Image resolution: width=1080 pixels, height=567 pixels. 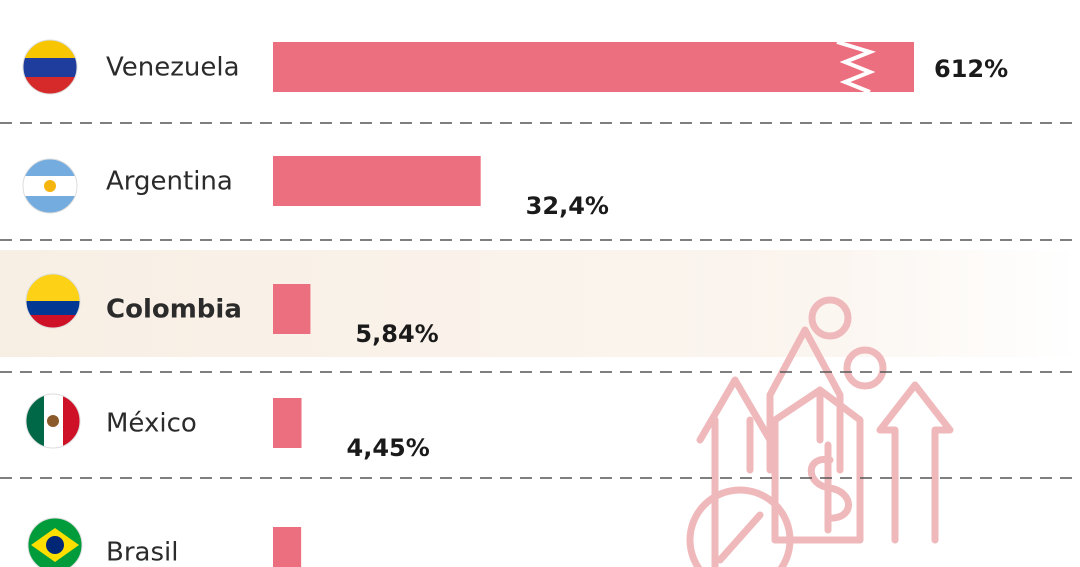 I want to click on flag-mexico, so click(x=53, y=421).